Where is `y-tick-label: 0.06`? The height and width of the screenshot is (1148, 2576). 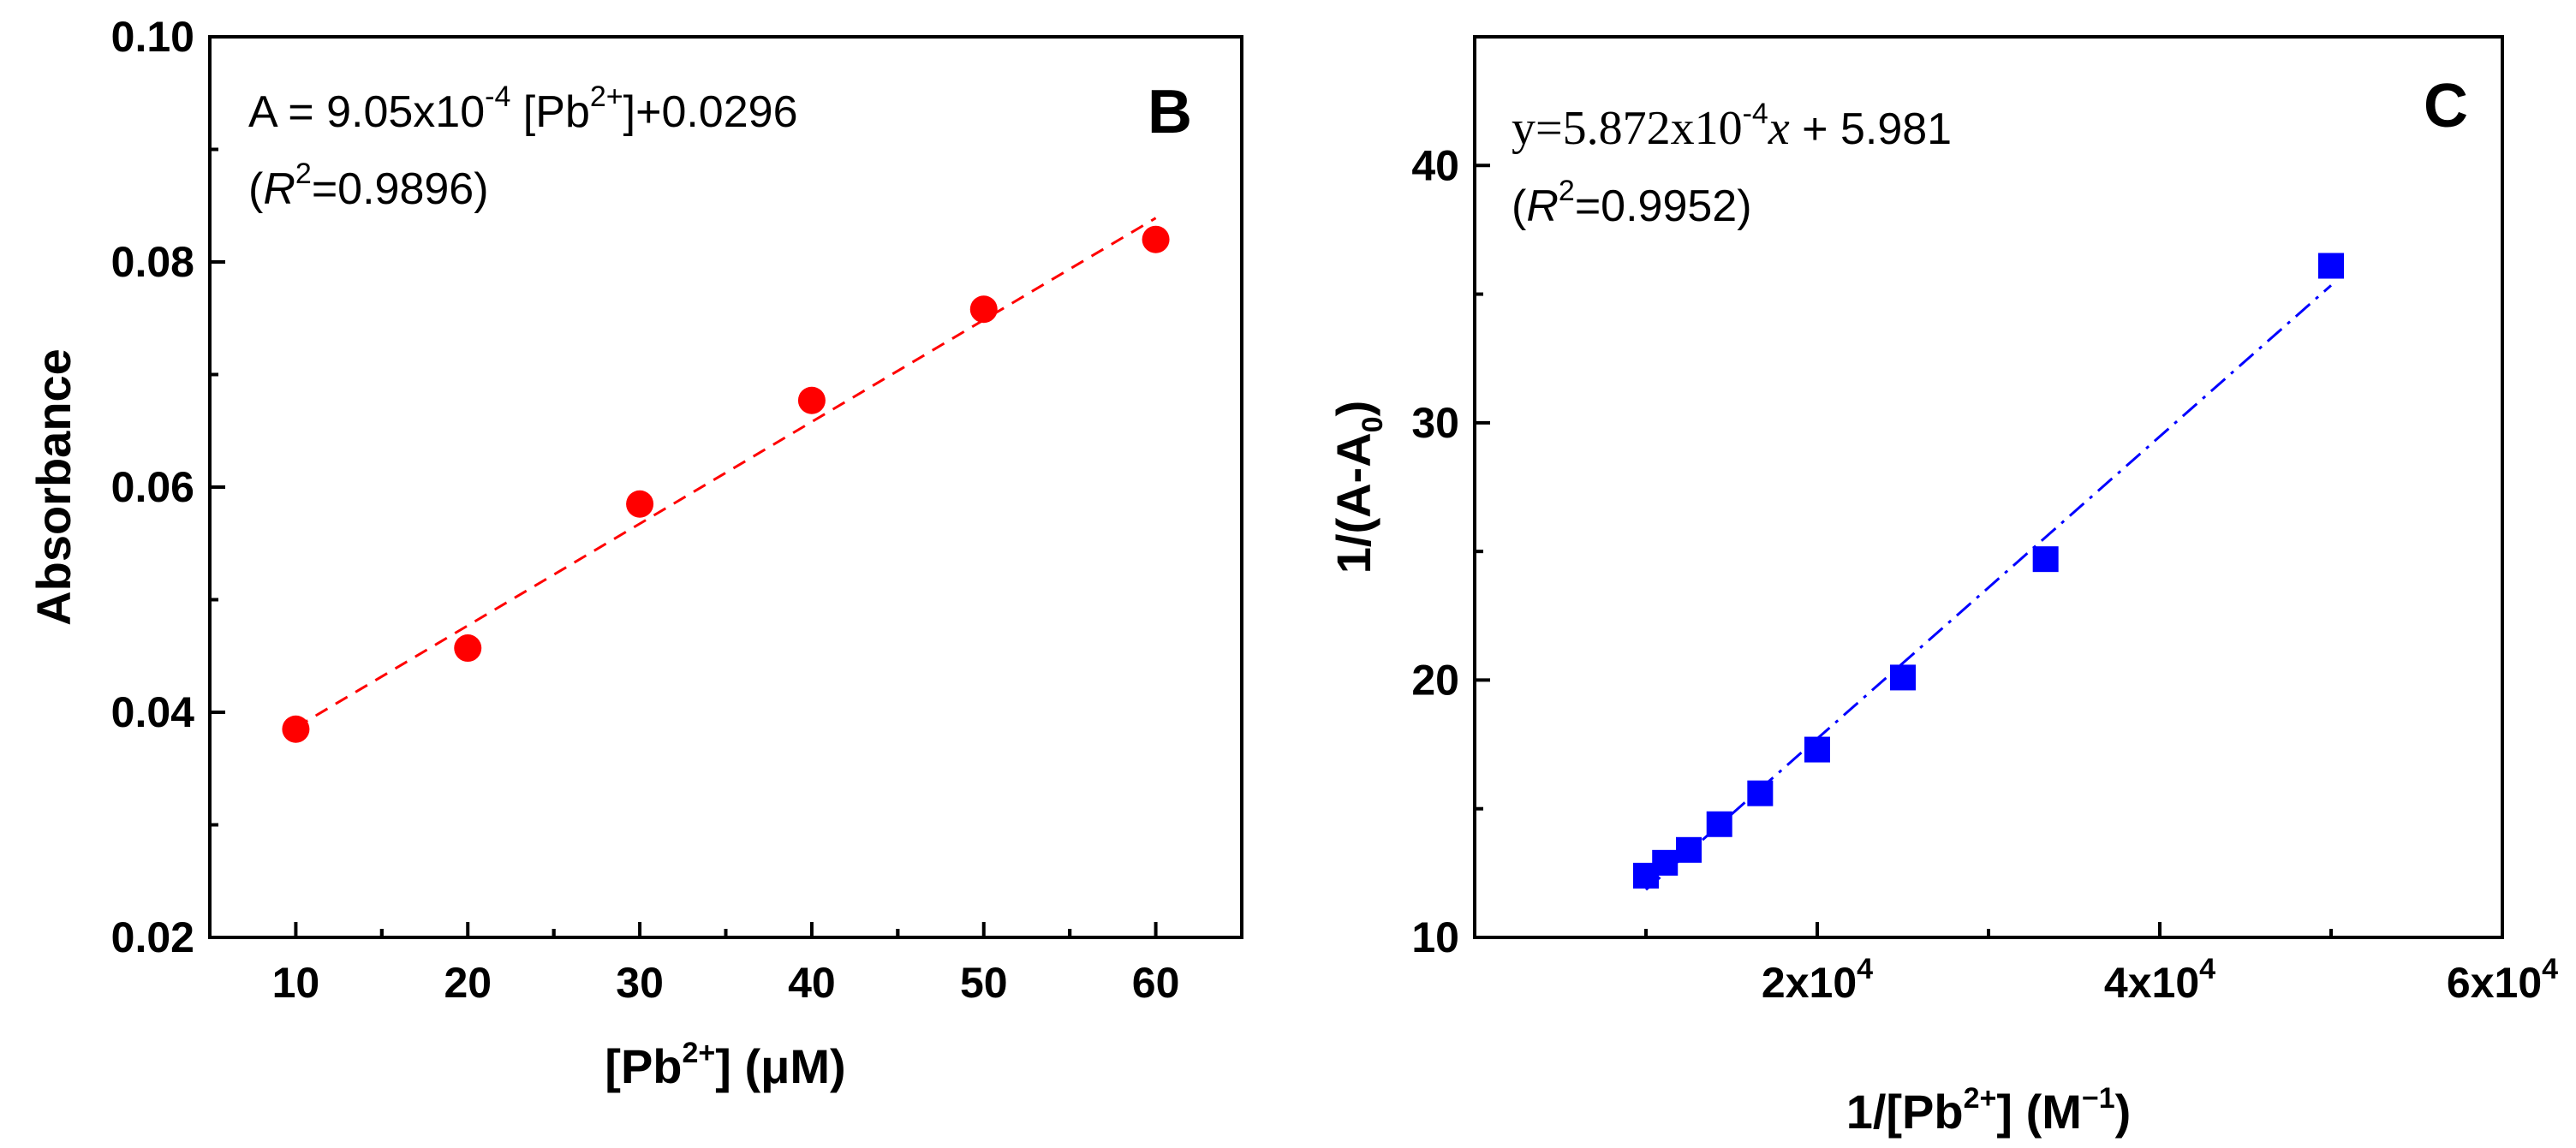
y-tick-label: 0.06 is located at coordinates (152, 487).